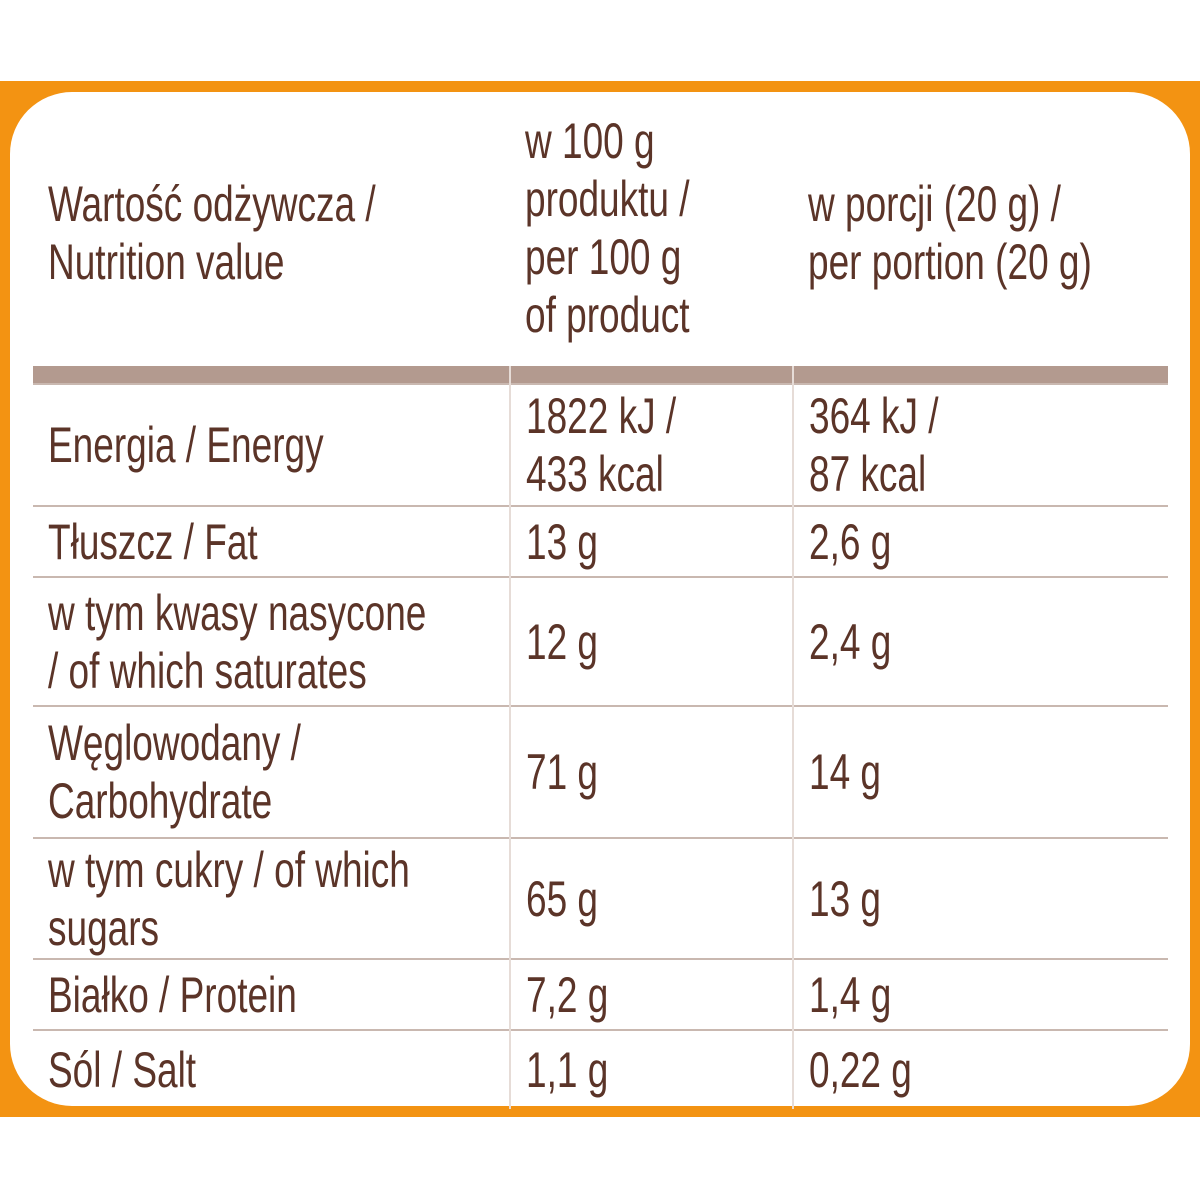 The width and height of the screenshot is (1200, 1200). I want to click on cell-line: 0,22 g, so click(860, 1070).